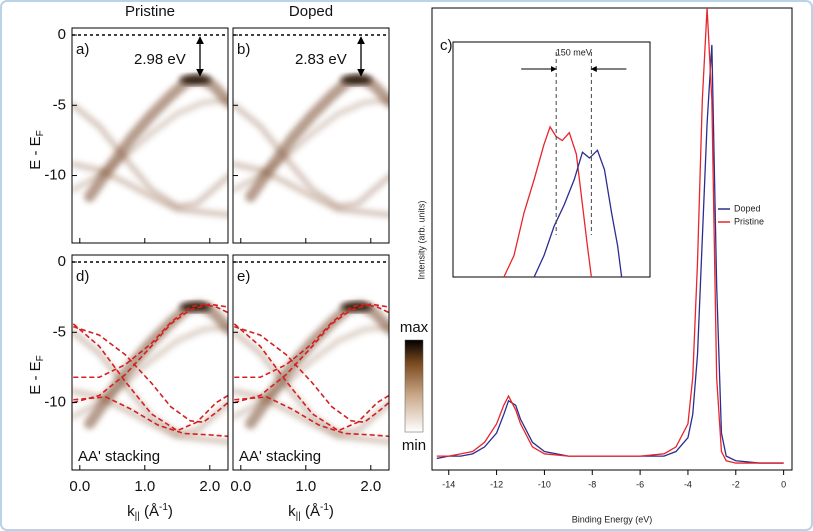 This screenshot has width=813, height=531. Describe the element at coordinates (544, 484) in the screenshot. I see `x-tick-label: -10` at that location.